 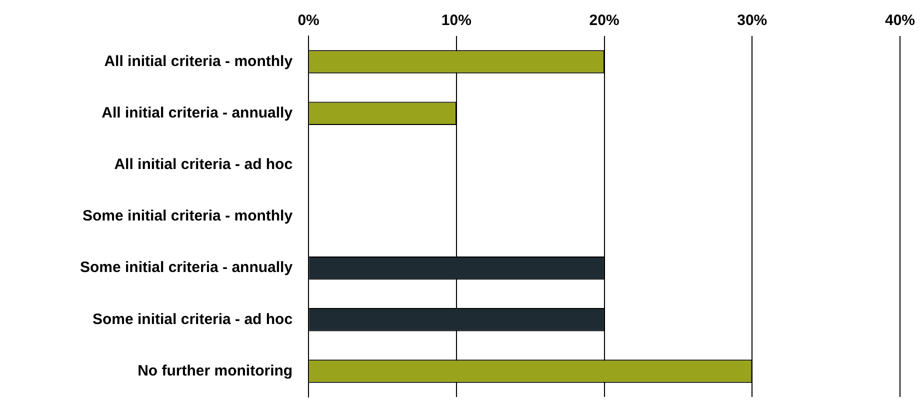 What do you see at coordinates (752, 21) in the screenshot?
I see `x-tick-label: 30%` at bounding box center [752, 21].